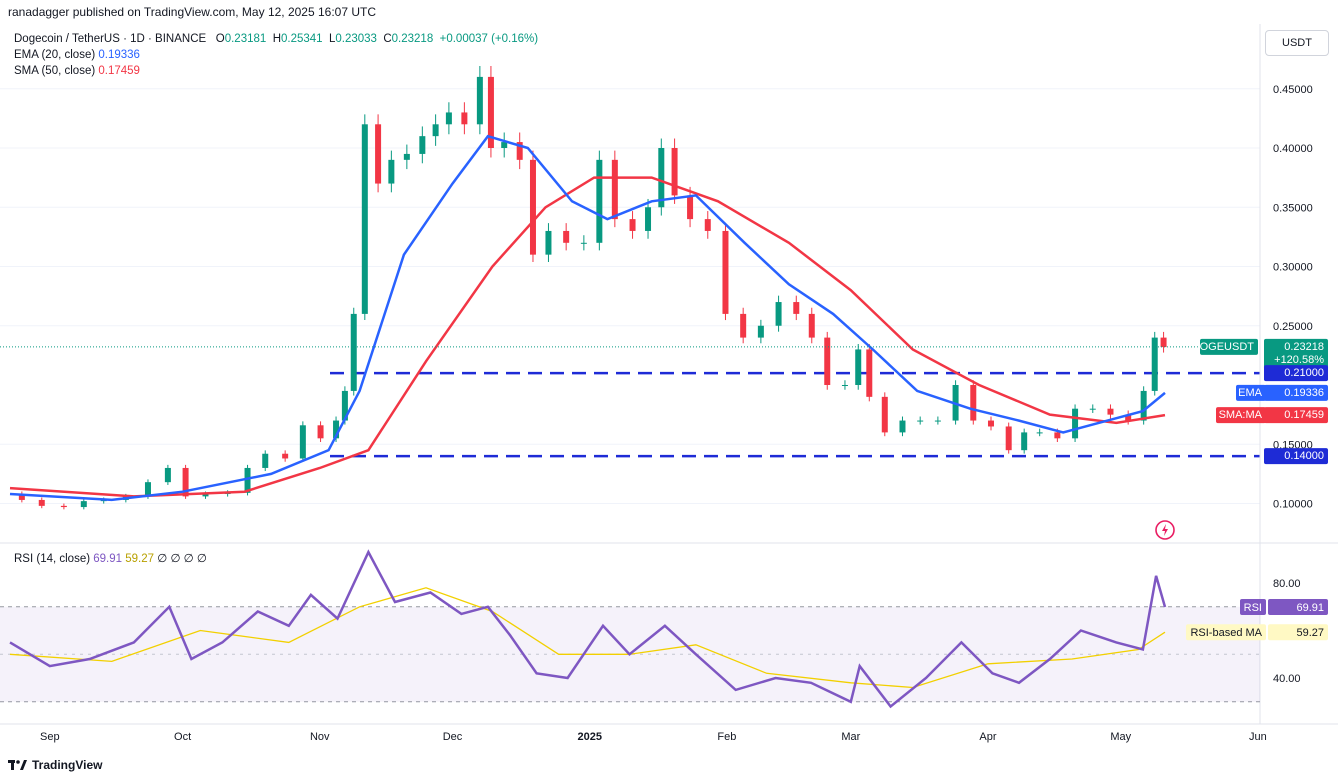  I want to click on sma-name-tag: SMA:MA, so click(1241, 415).